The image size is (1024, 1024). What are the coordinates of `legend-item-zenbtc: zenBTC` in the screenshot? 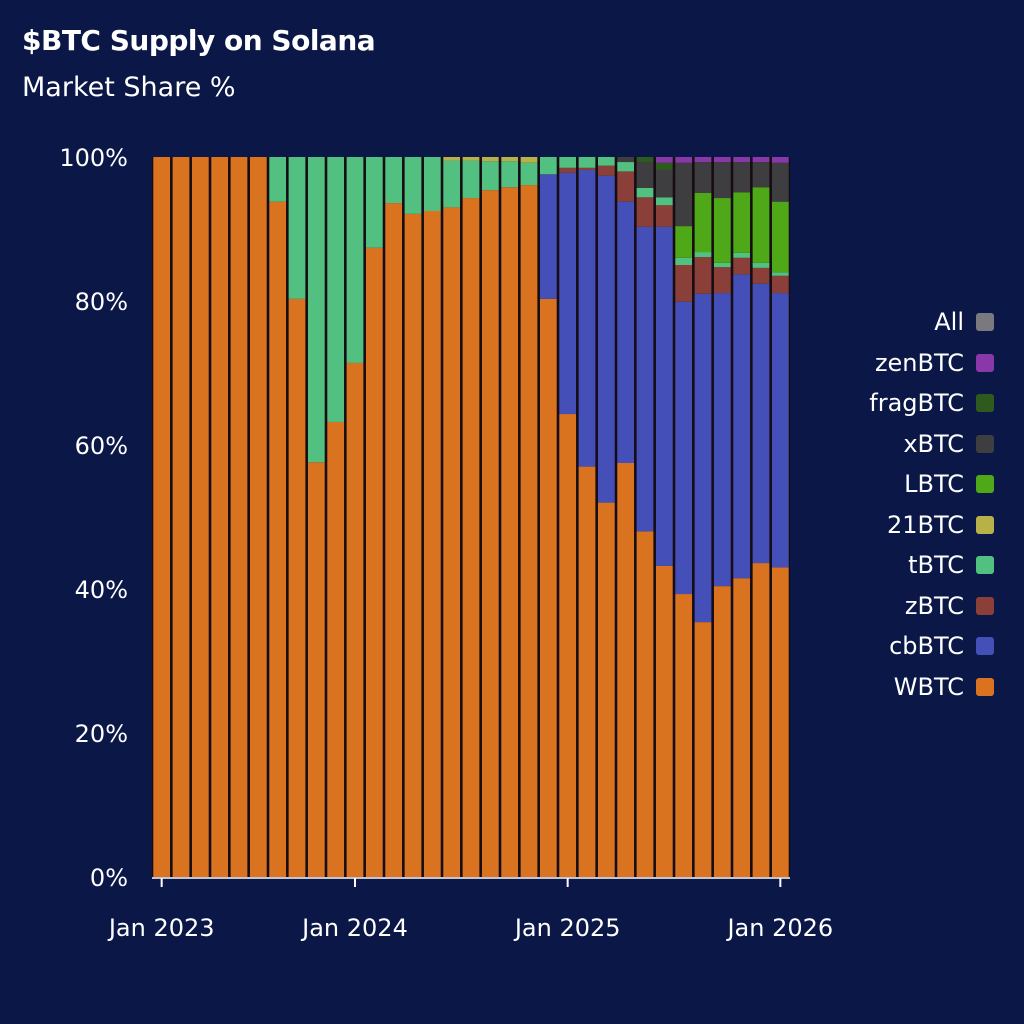 It's located at (931, 363).